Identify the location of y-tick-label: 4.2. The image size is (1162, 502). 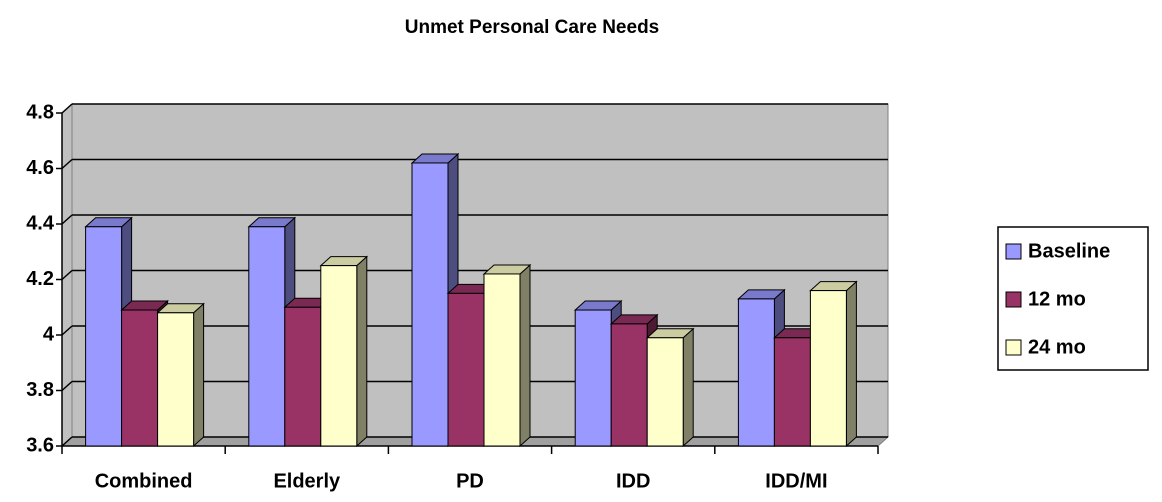
(40, 279).